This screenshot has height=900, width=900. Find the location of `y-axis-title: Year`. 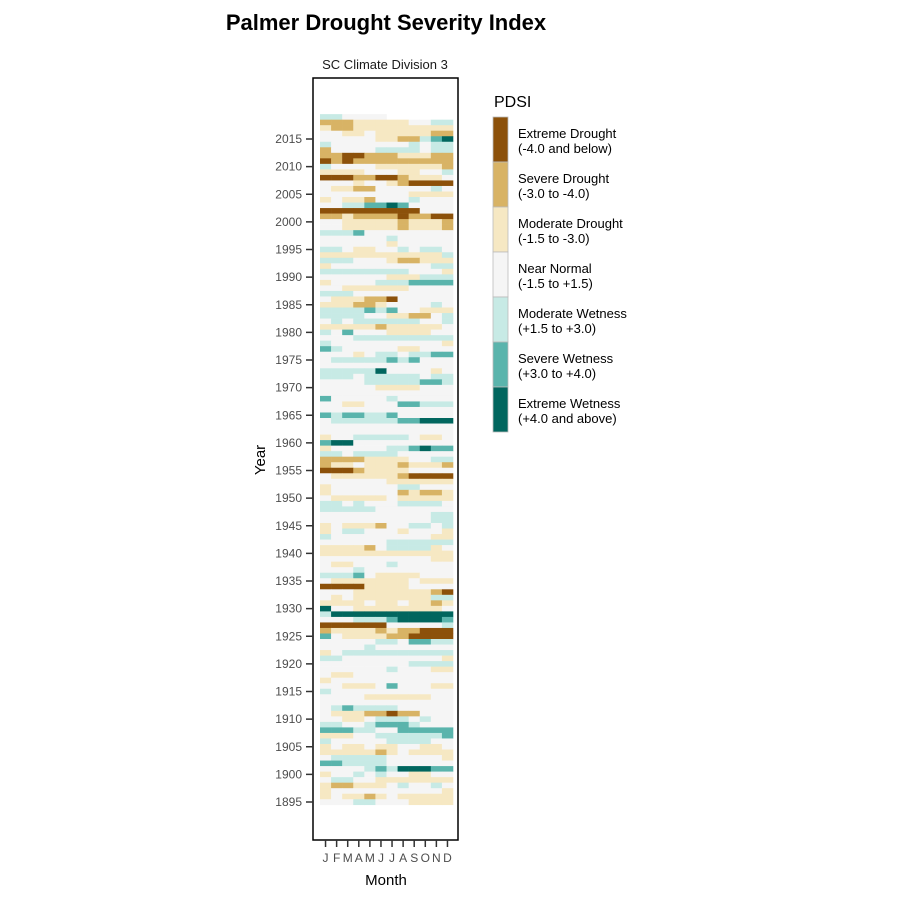

y-axis-title: Year is located at coordinates (260, 460).